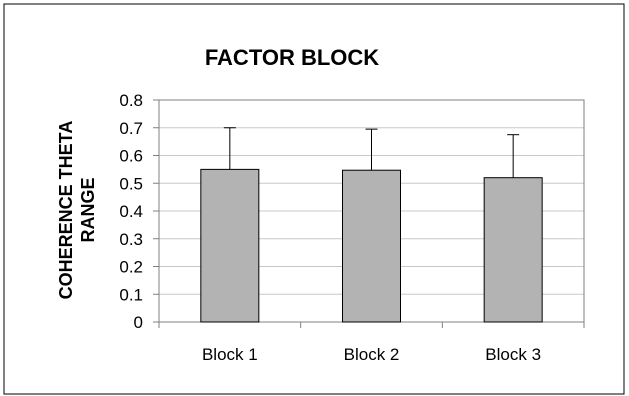  What do you see at coordinates (372, 354) in the screenshot?
I see `x-tick-label: Block 2` at bounding box center [372, 354].